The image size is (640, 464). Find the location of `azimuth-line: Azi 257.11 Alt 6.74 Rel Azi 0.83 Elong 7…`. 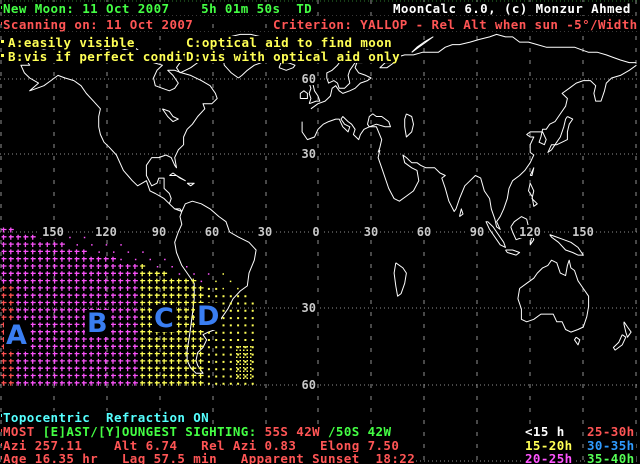

azimuth-line: Azi 257.11 Alt 6.74 Rel Azi 0.83 Elong 7… is located at coordinates (201, 445).